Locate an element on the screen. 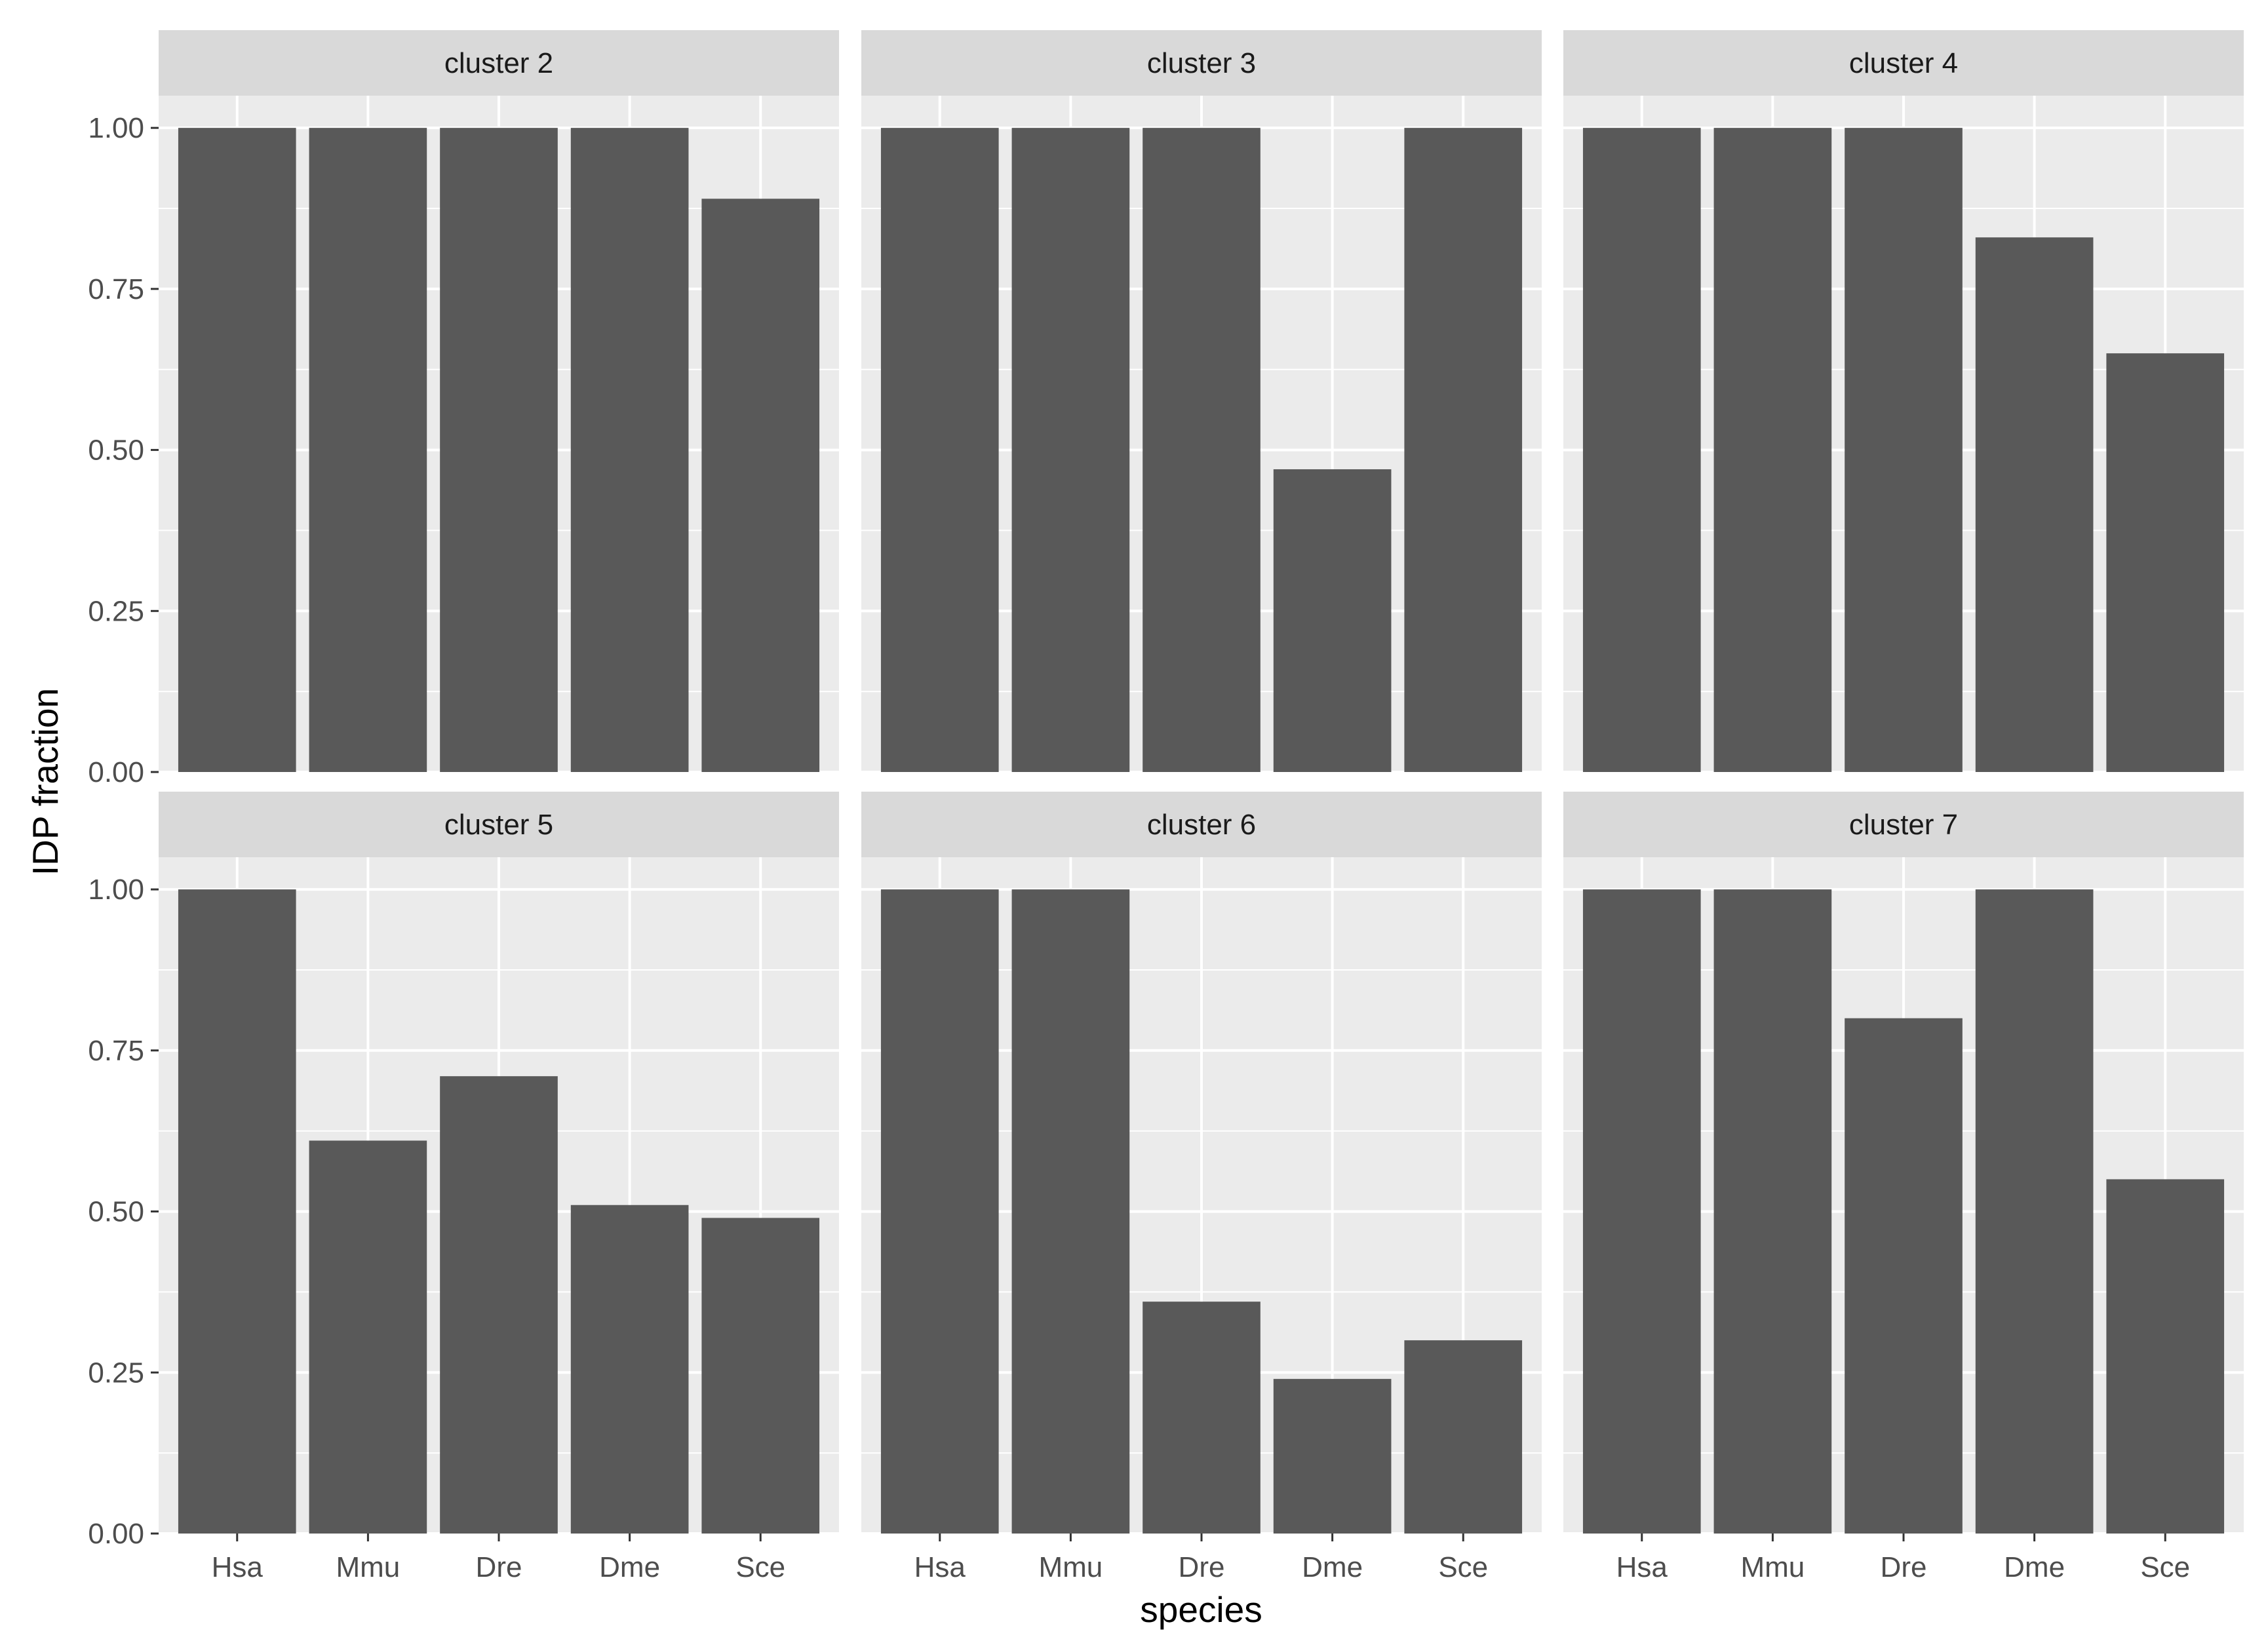 Image resolution: width=2268 pixels, height=1641 pixels. bar-cluster-4-dme is located at coordinates (2034, 504).